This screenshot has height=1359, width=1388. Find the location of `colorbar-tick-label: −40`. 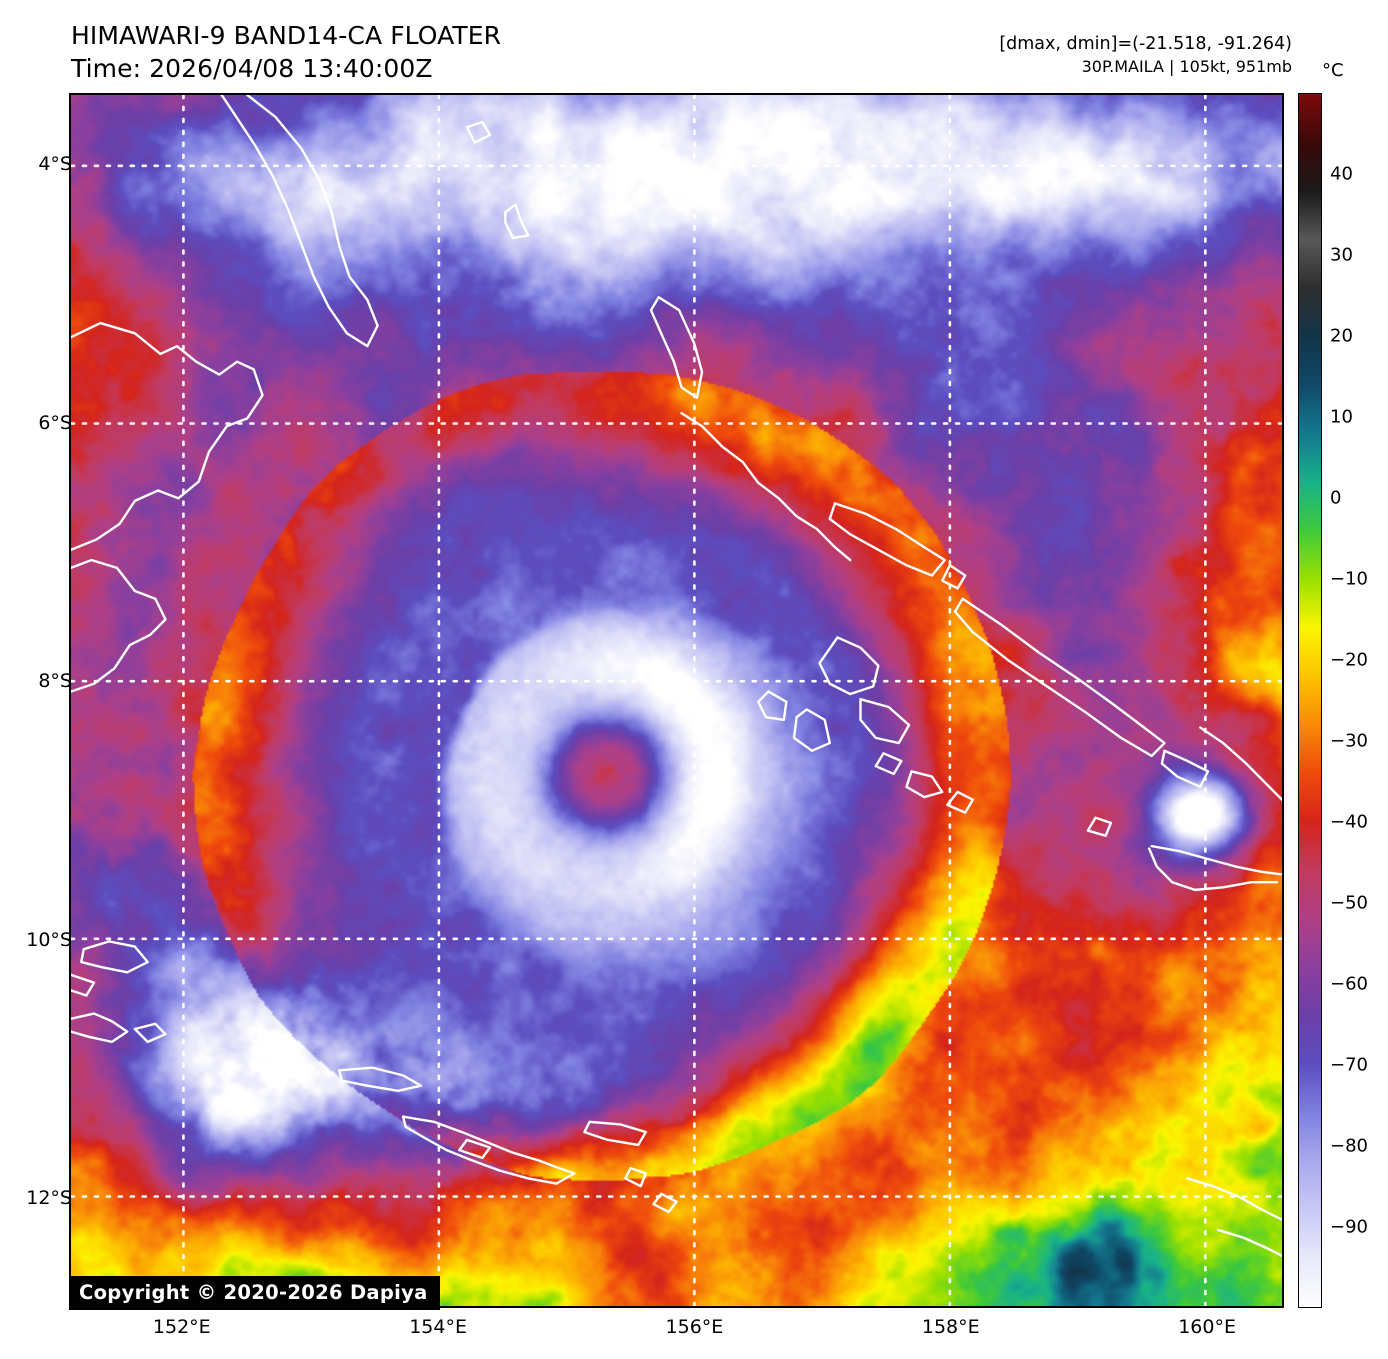

colorbar-tick-label: −40 is located at coordinates (1349, 822).